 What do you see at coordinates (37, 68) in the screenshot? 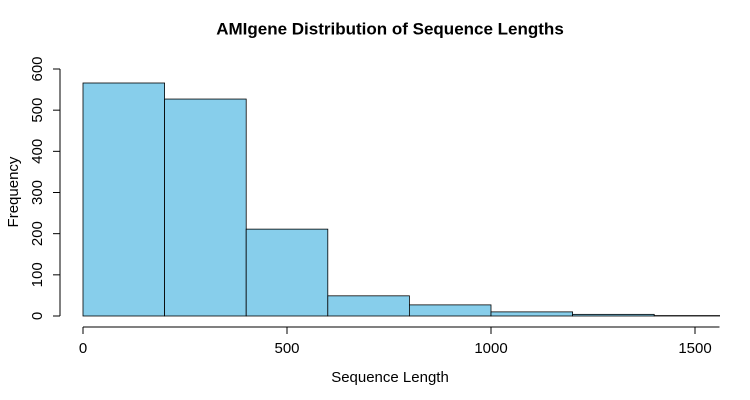
I see `y-tick-label: 600` at bounding box center [37, 68].